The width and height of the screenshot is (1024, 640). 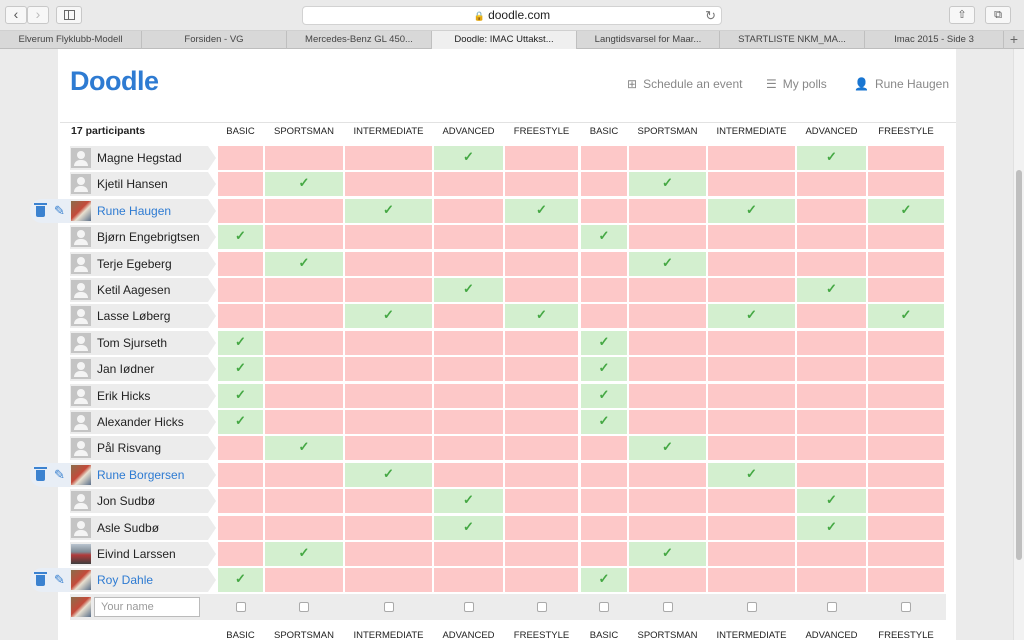 I want to click on column-header: SPORTSMAN, so click(x=303, y=131).